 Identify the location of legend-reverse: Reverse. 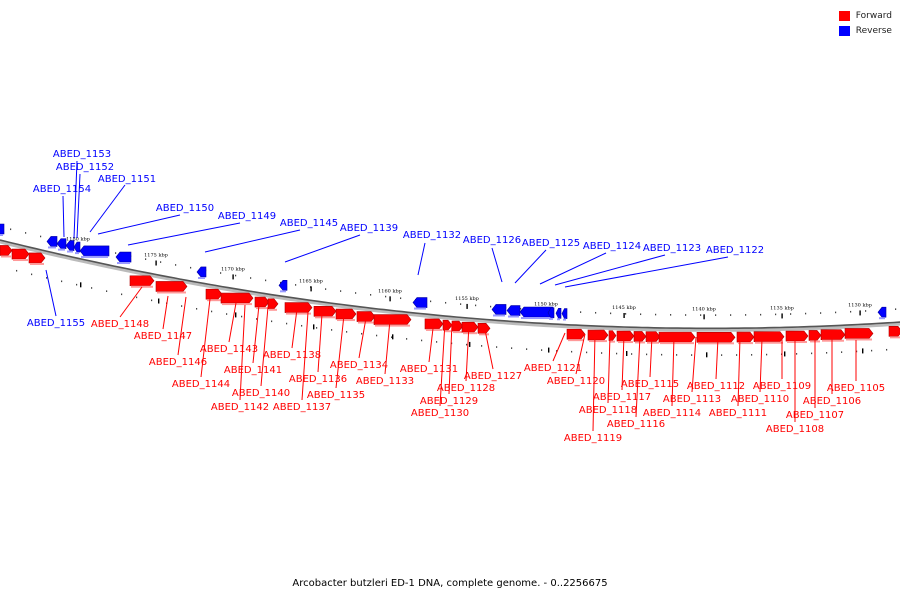
(865, 30).